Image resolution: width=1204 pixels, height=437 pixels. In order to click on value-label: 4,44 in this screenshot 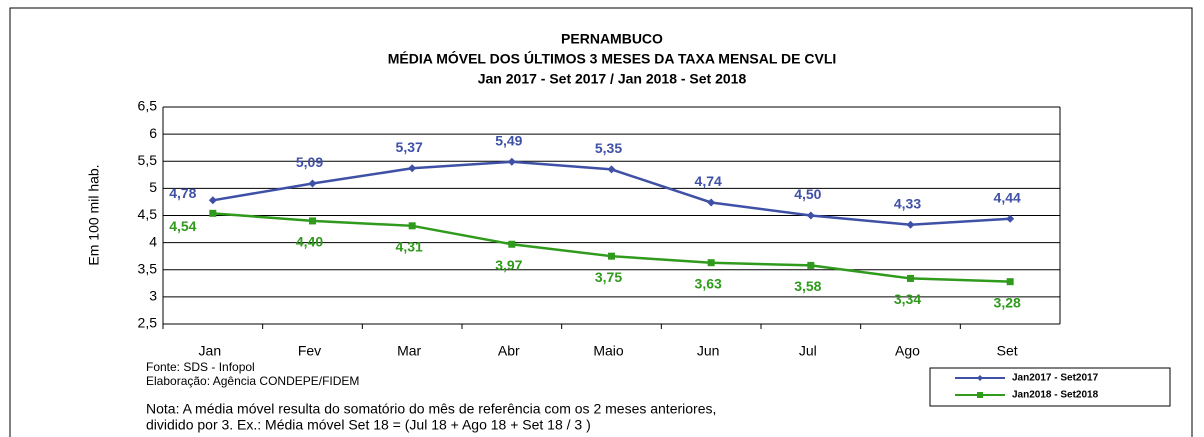, I will do `click(1007, 197)`.